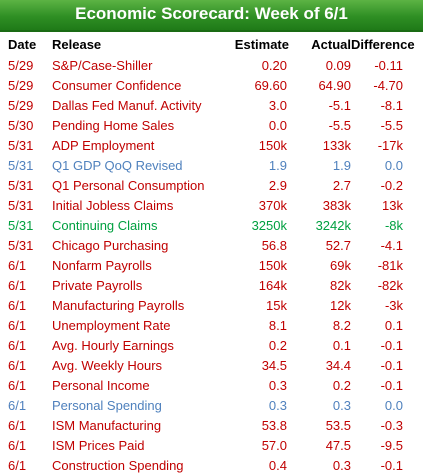 The image size is (423, 476). I want to click on estimate-cell: 1.9, so click(277, 165).